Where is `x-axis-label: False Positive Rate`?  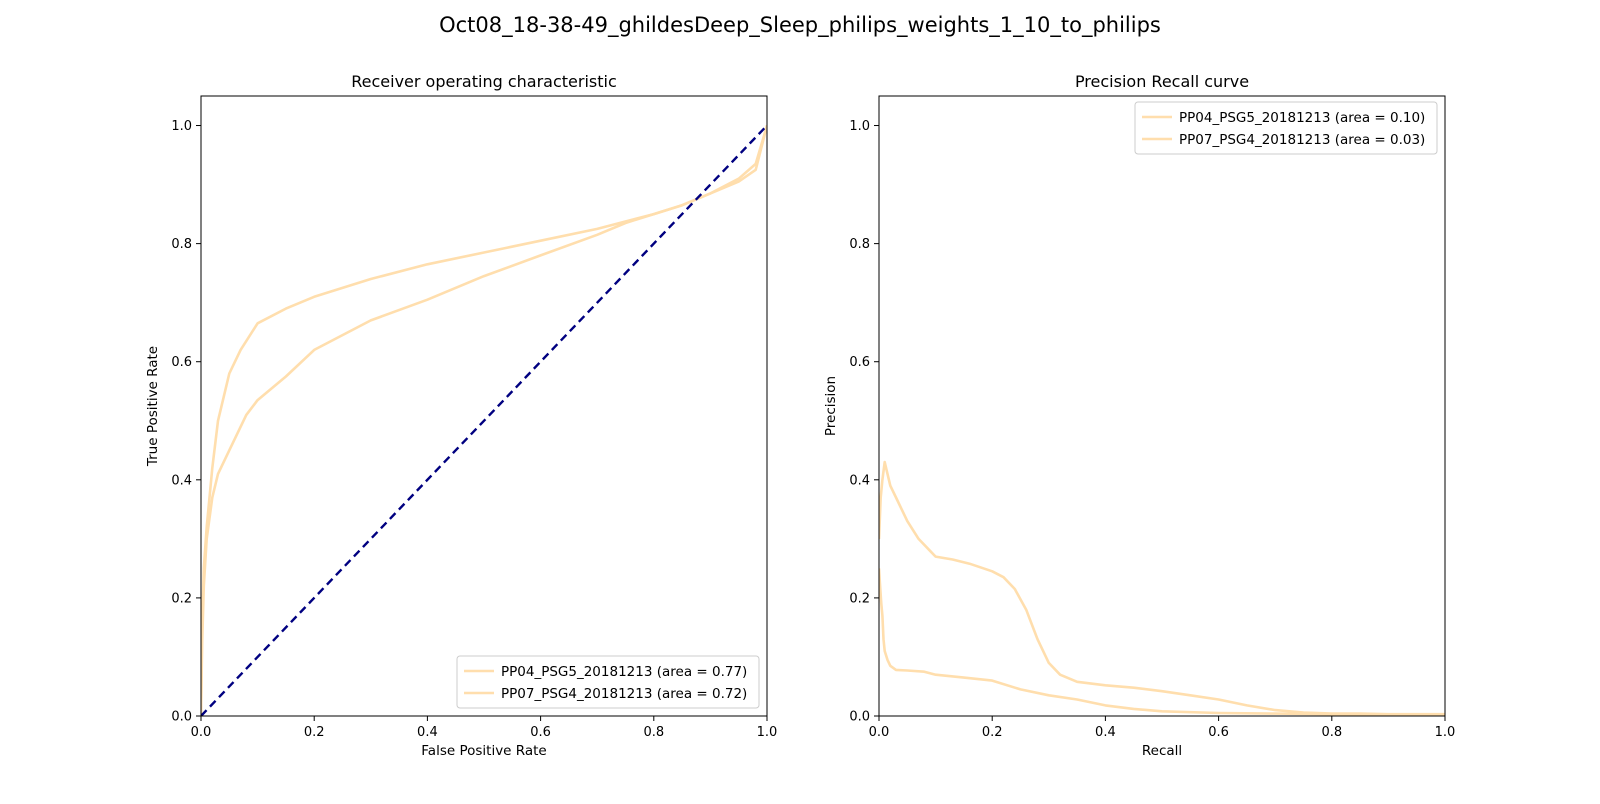
x-axis-label: False Positive Rate is located at coordinates (483, 751).